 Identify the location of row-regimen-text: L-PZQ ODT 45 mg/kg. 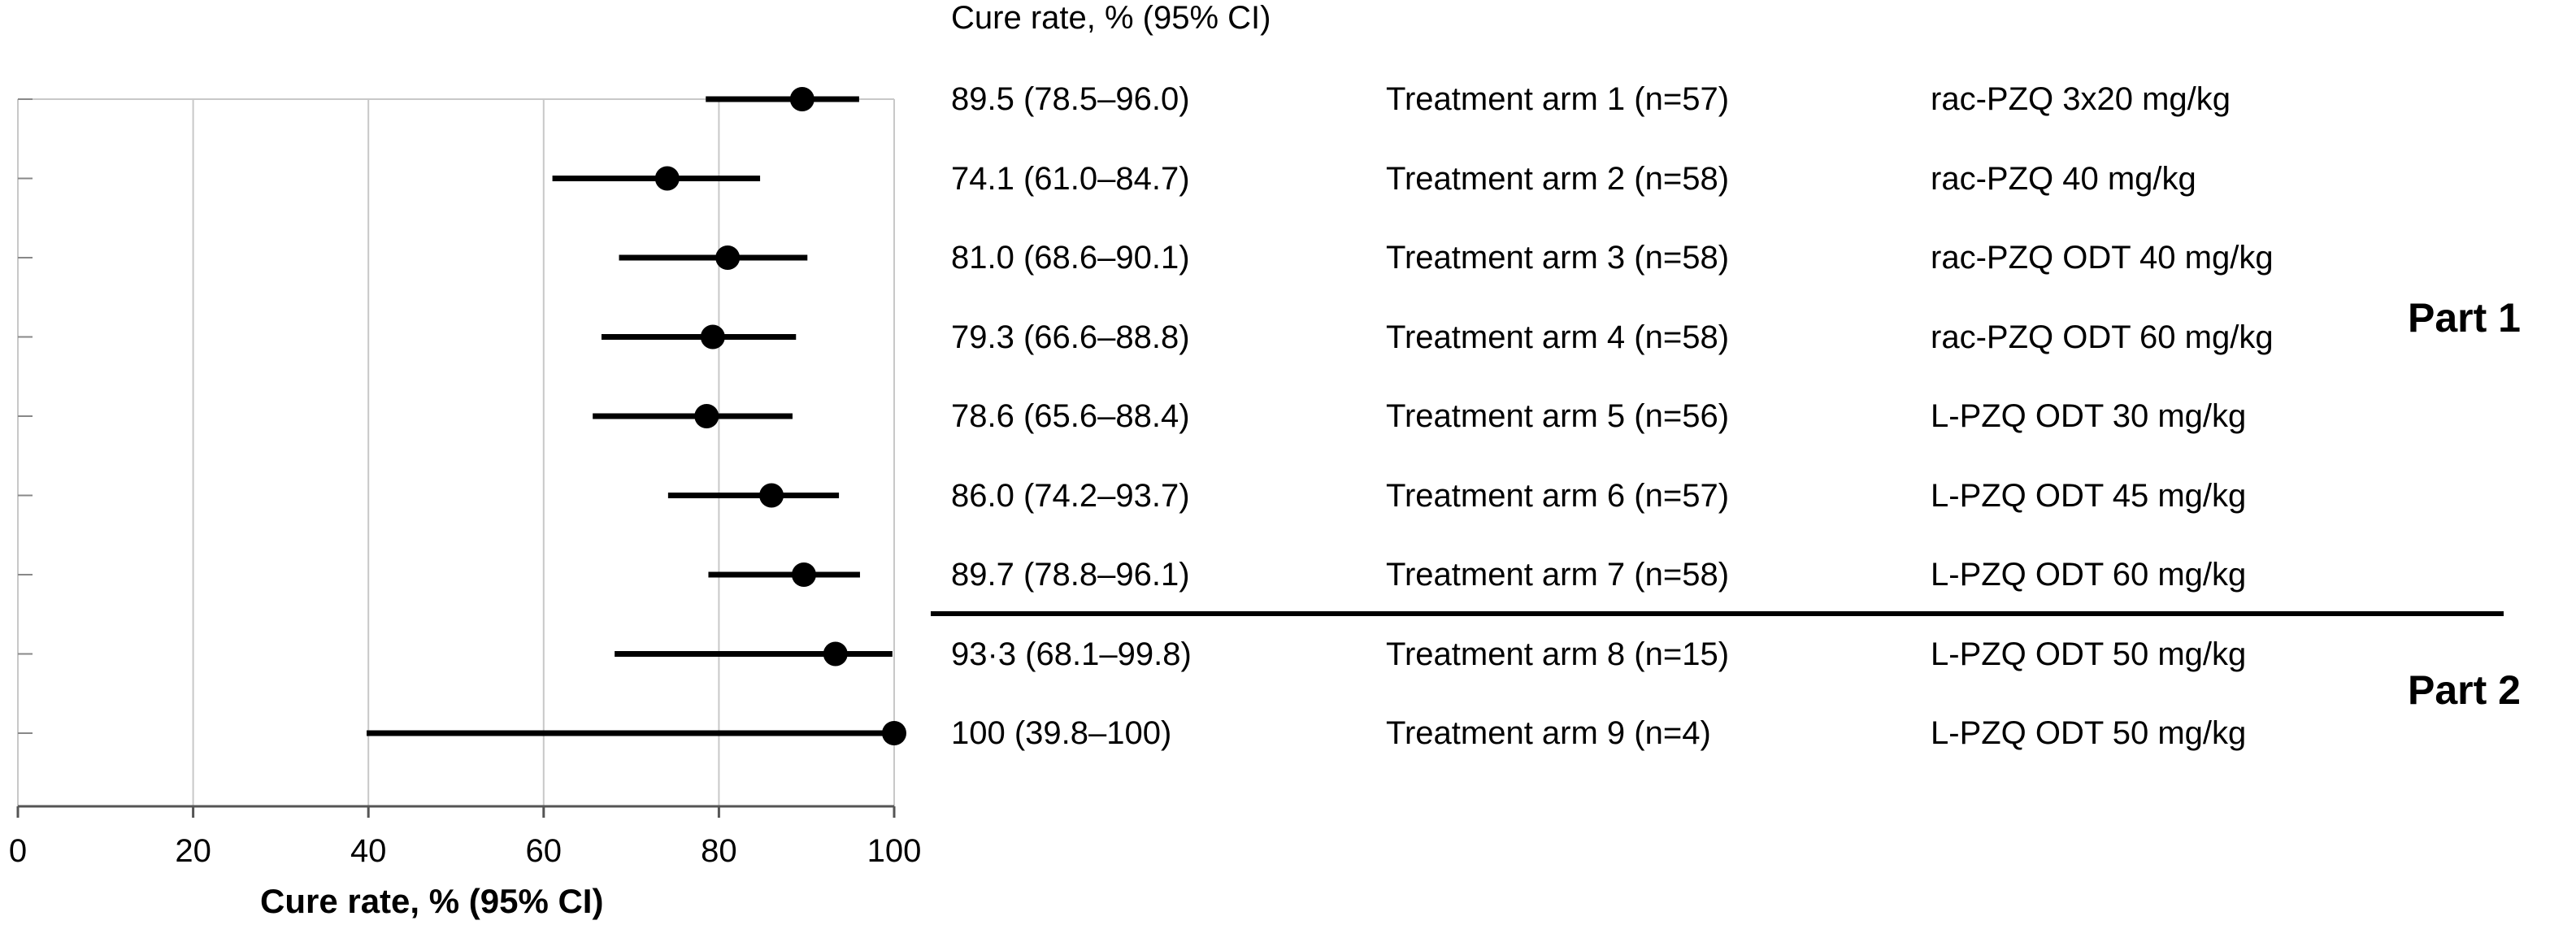
(2089, 495).